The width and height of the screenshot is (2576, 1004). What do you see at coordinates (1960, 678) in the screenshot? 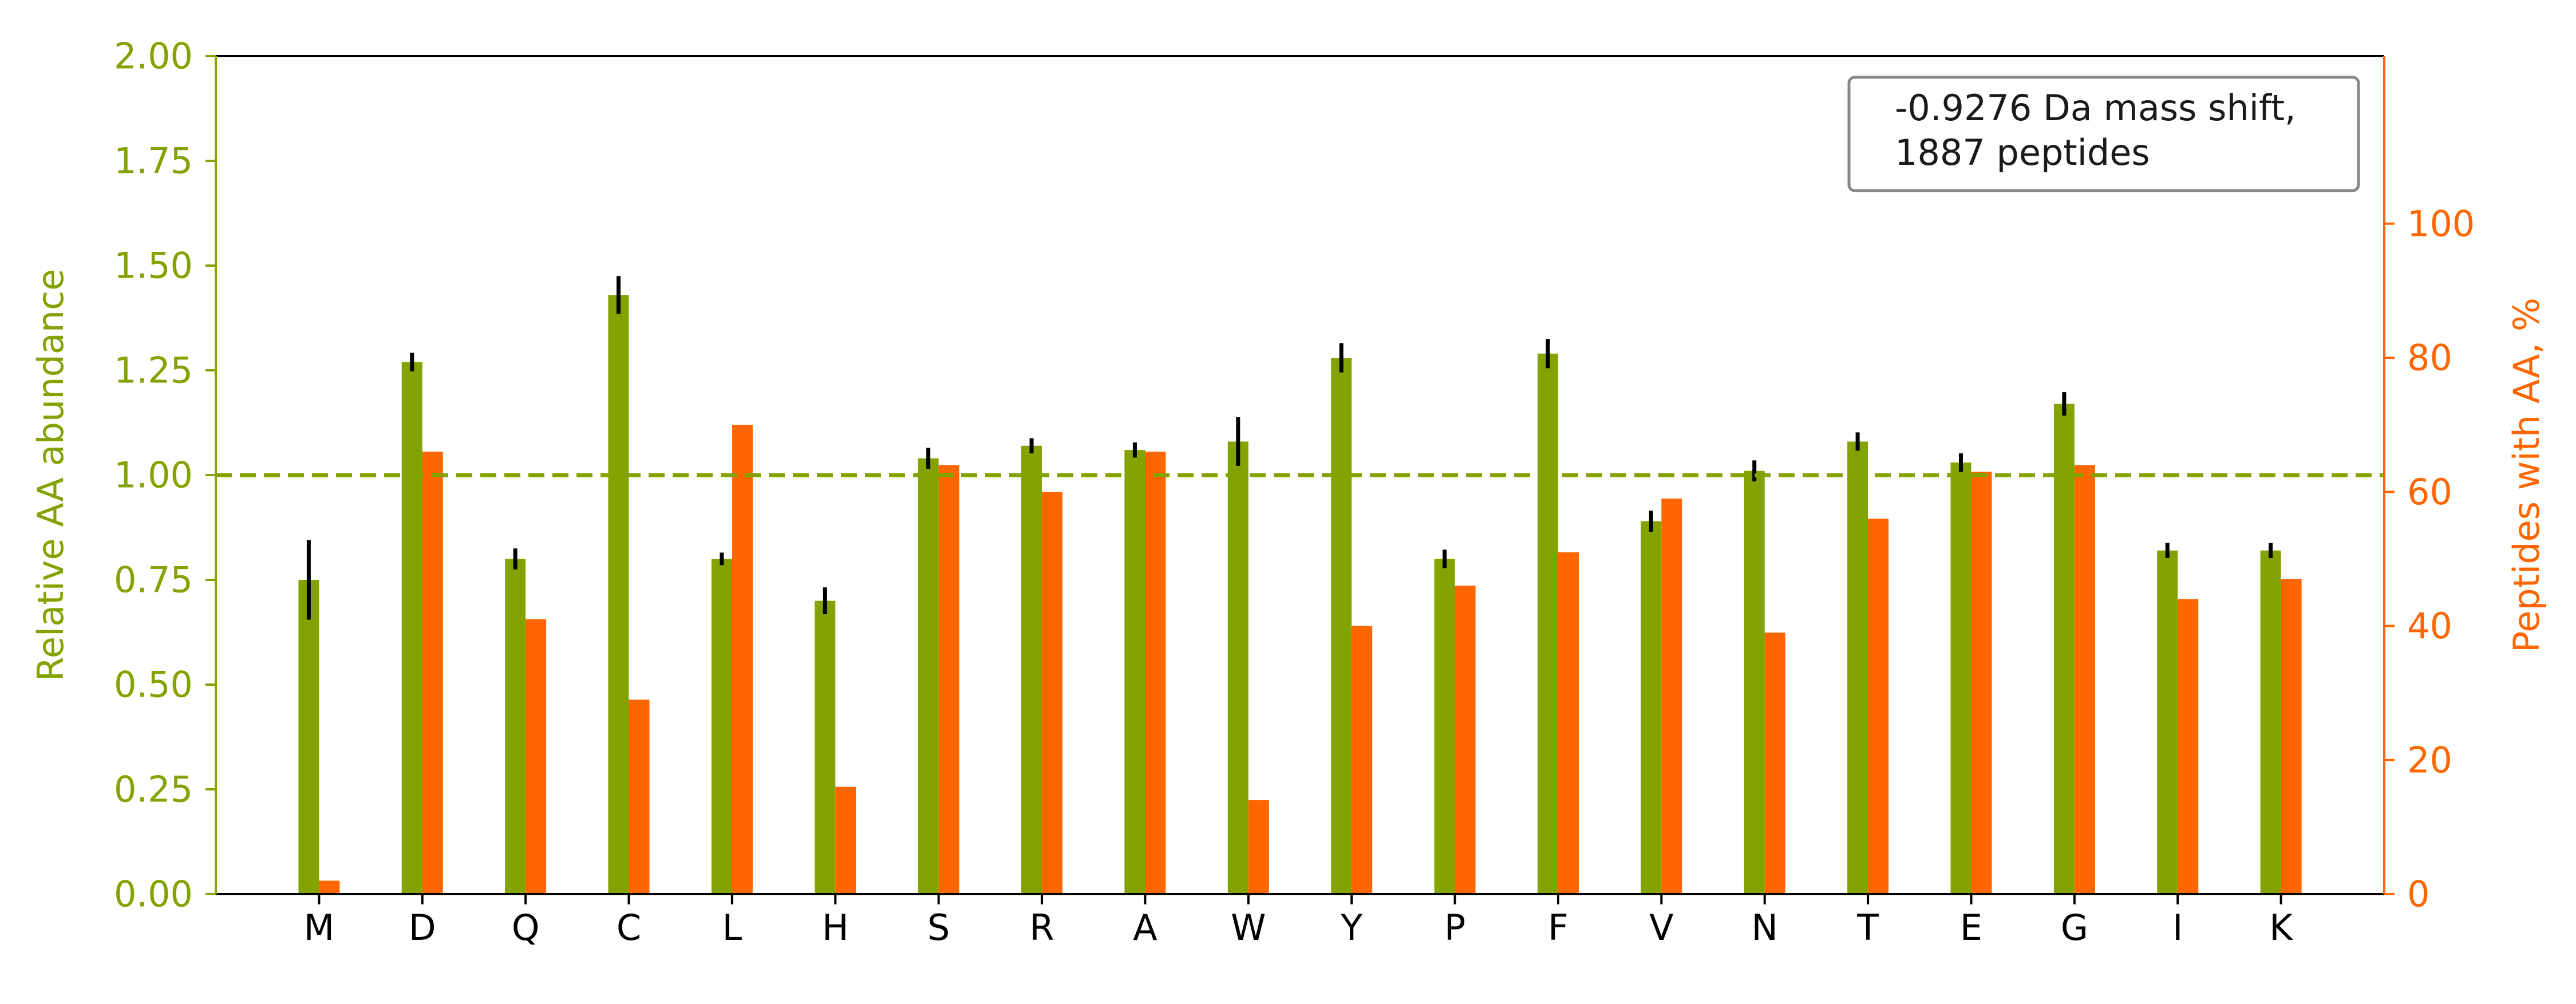
I see `bar-abundance-E` at bounding box center [1960, 678].